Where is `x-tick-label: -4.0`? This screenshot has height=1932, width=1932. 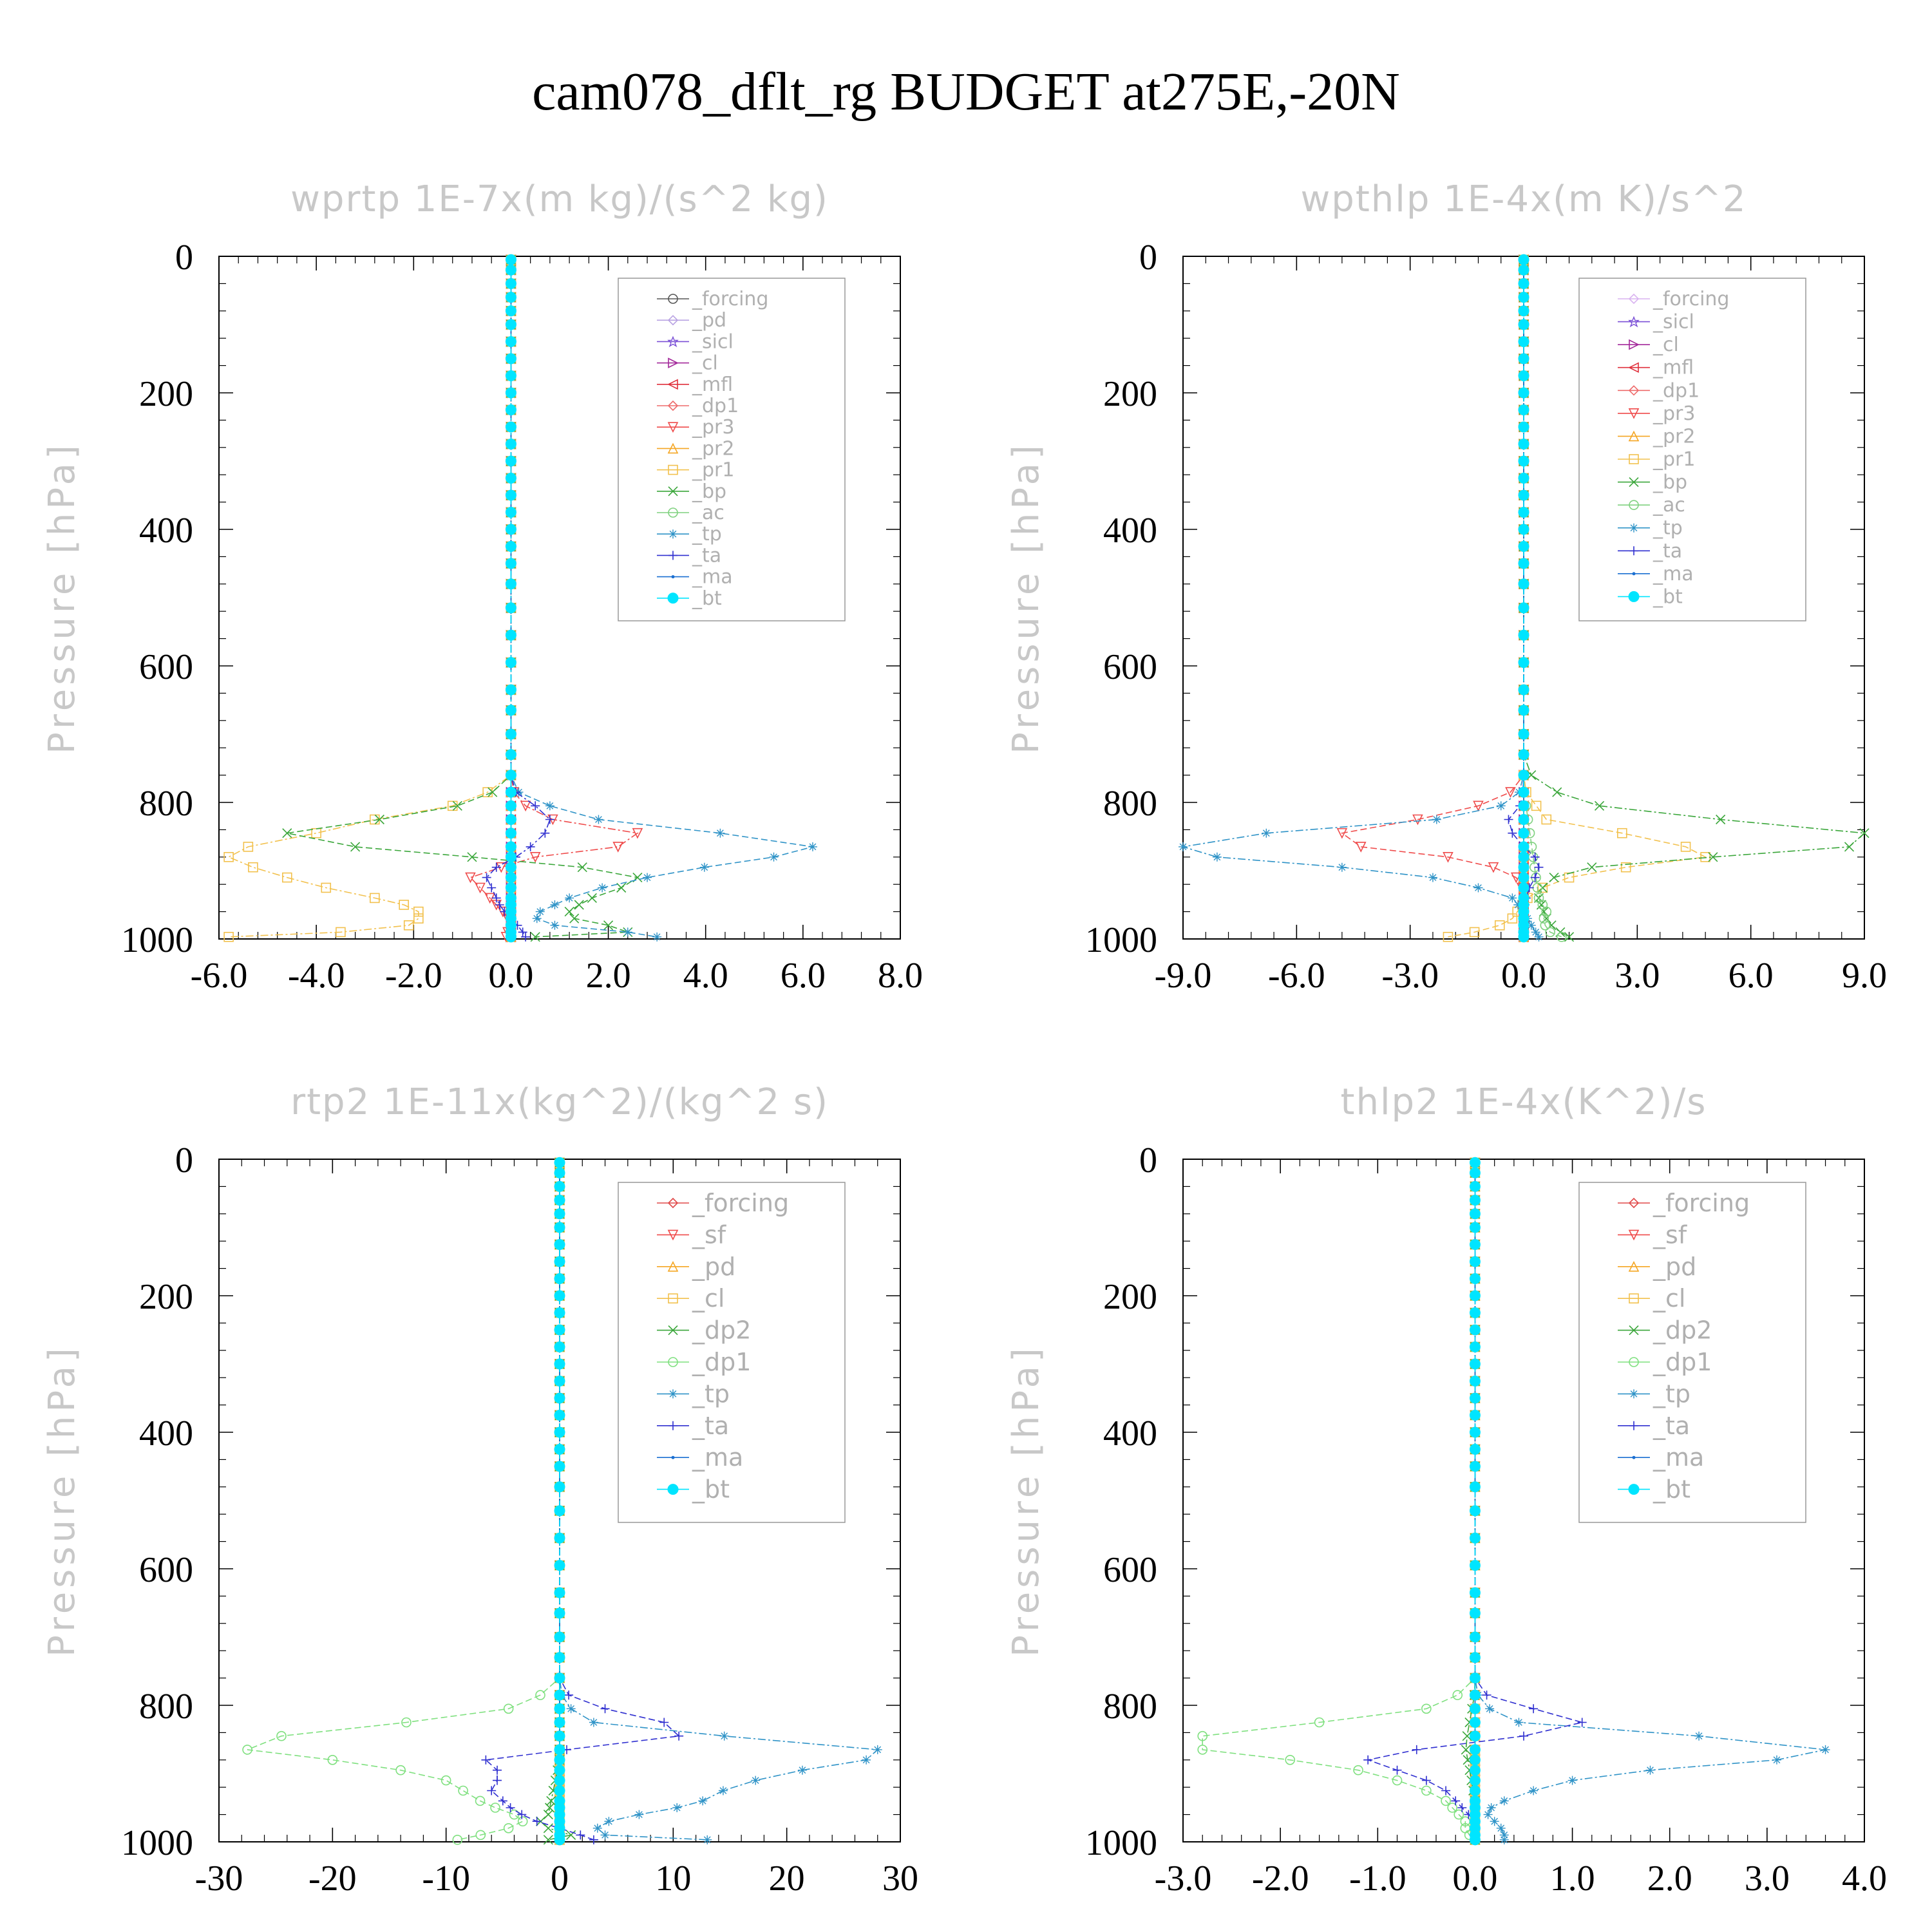 x-tick-label: -4.0 is located at coordinates (317, 976).